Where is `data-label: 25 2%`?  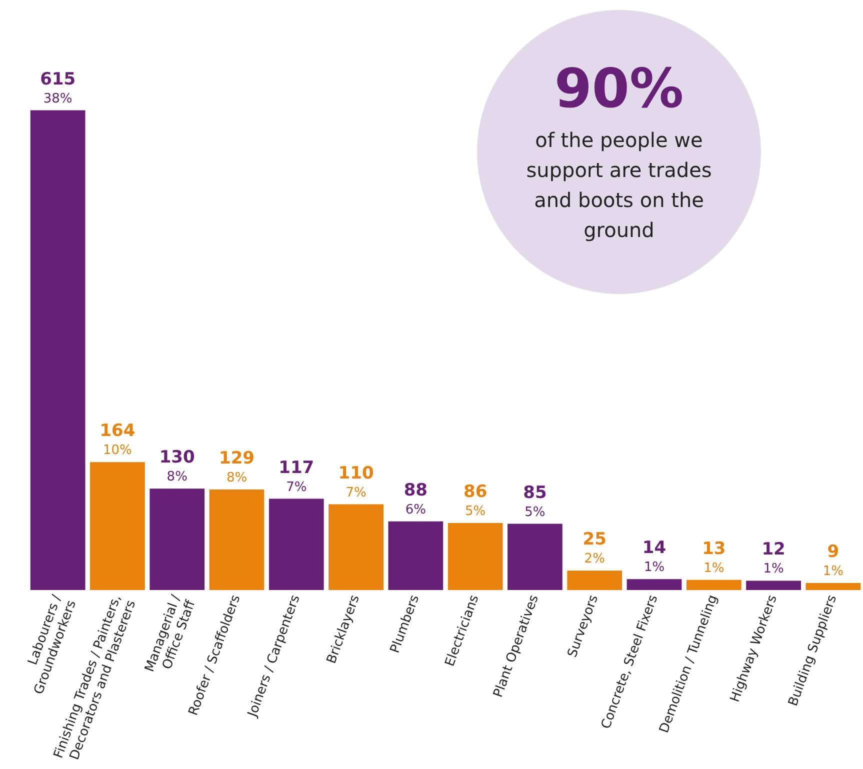
data-label: 25 2% is located at coordinates (594, 548).